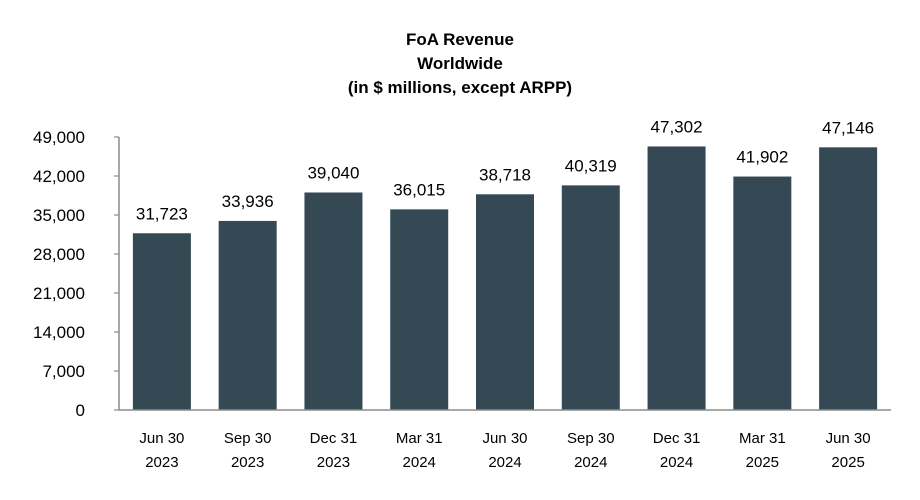 This screenshot has width=920, height=500. What do you see at coordinates (459, 39) in the screenshot?
I see `chart-title-line-1: FoA Revenue` at bounding box center [459, 39].